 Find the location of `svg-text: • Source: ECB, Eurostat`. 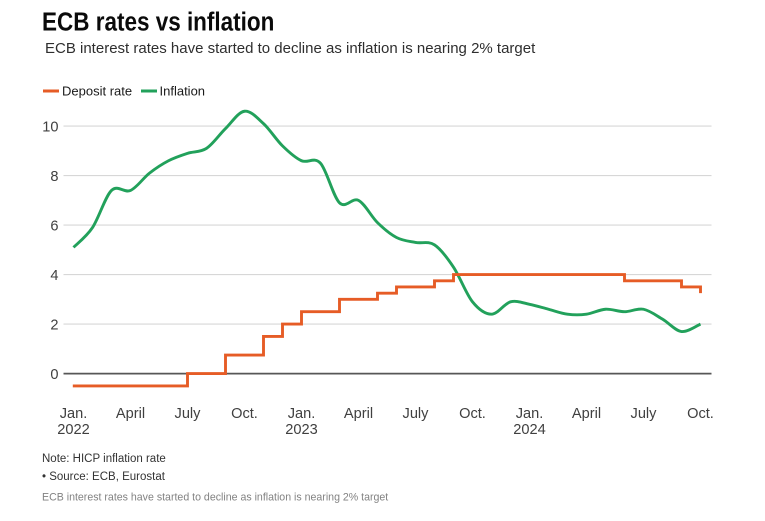

svg-text: • Source: ECB, Eurostat is located at coordinates (104, 477).